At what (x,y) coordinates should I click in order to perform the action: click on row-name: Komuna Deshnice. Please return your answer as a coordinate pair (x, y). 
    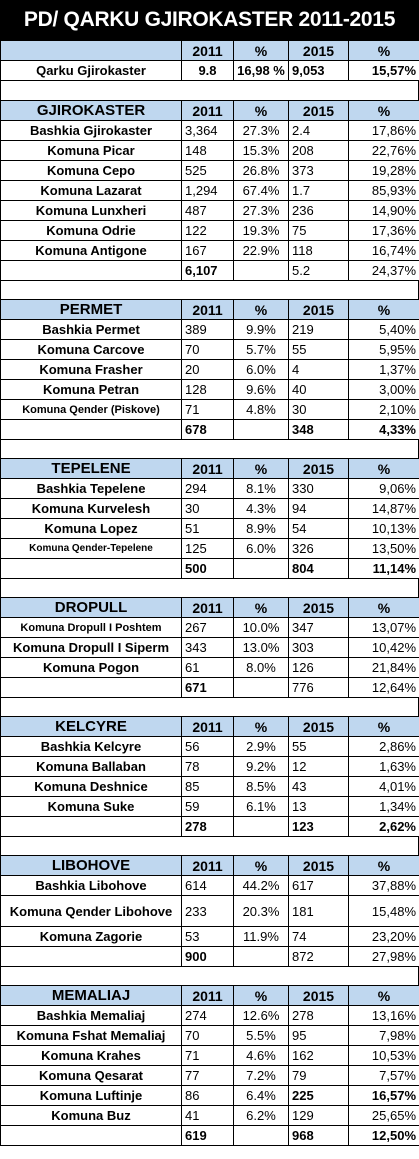
    Looking at the image, I should click on (91, 786).